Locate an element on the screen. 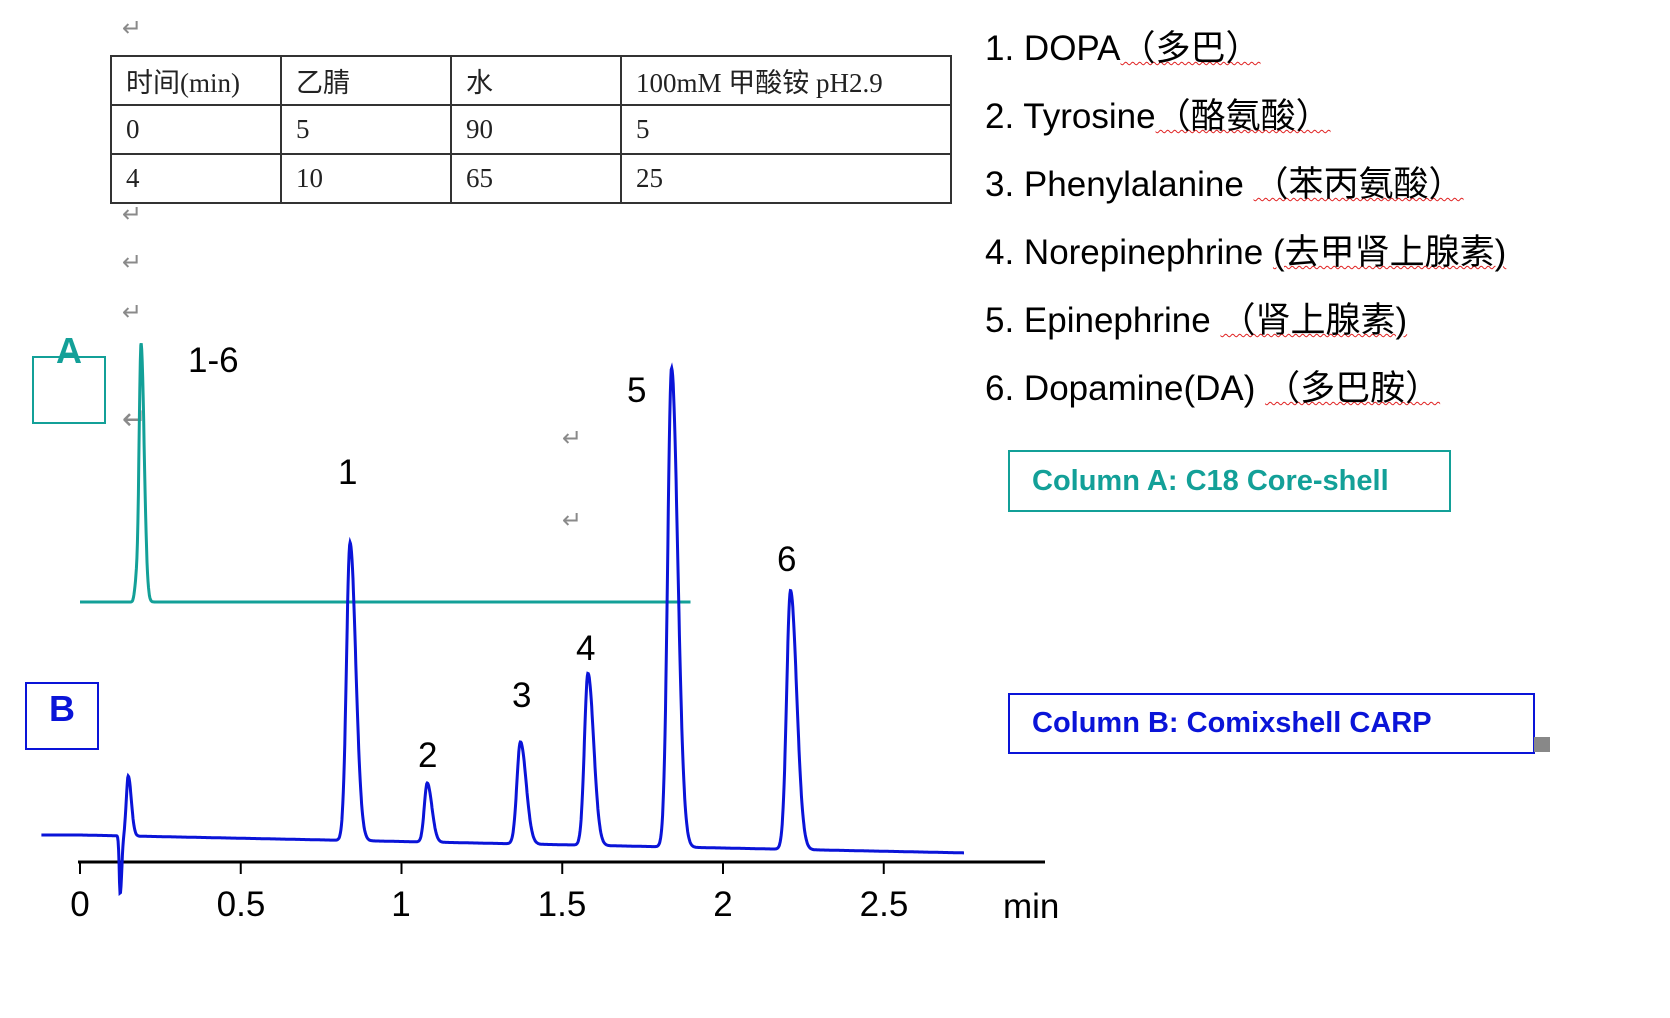 The height and width of the screenshot is (1018, 1670). peak-label-a: 1-6 is located at coordinates (213, 360).